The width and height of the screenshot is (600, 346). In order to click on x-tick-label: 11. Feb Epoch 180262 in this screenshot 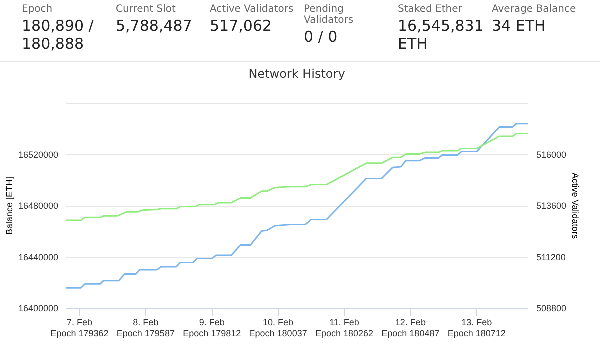, I will do `click(344, 328)`.